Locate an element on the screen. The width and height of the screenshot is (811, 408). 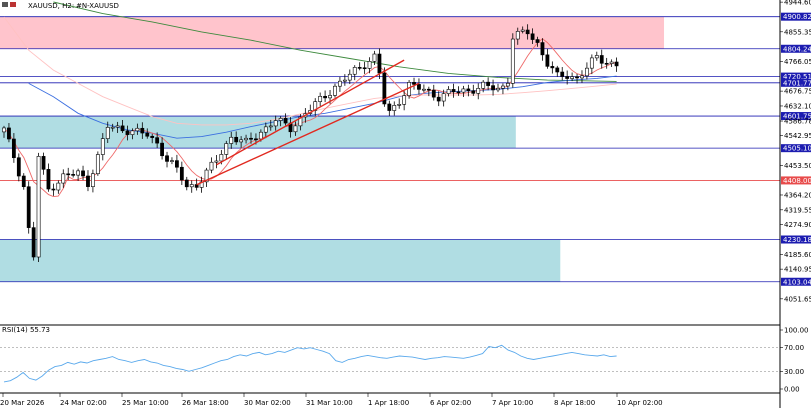
time-tick-label: 7 Apr 10:00 is located at coordinates (512, 403).